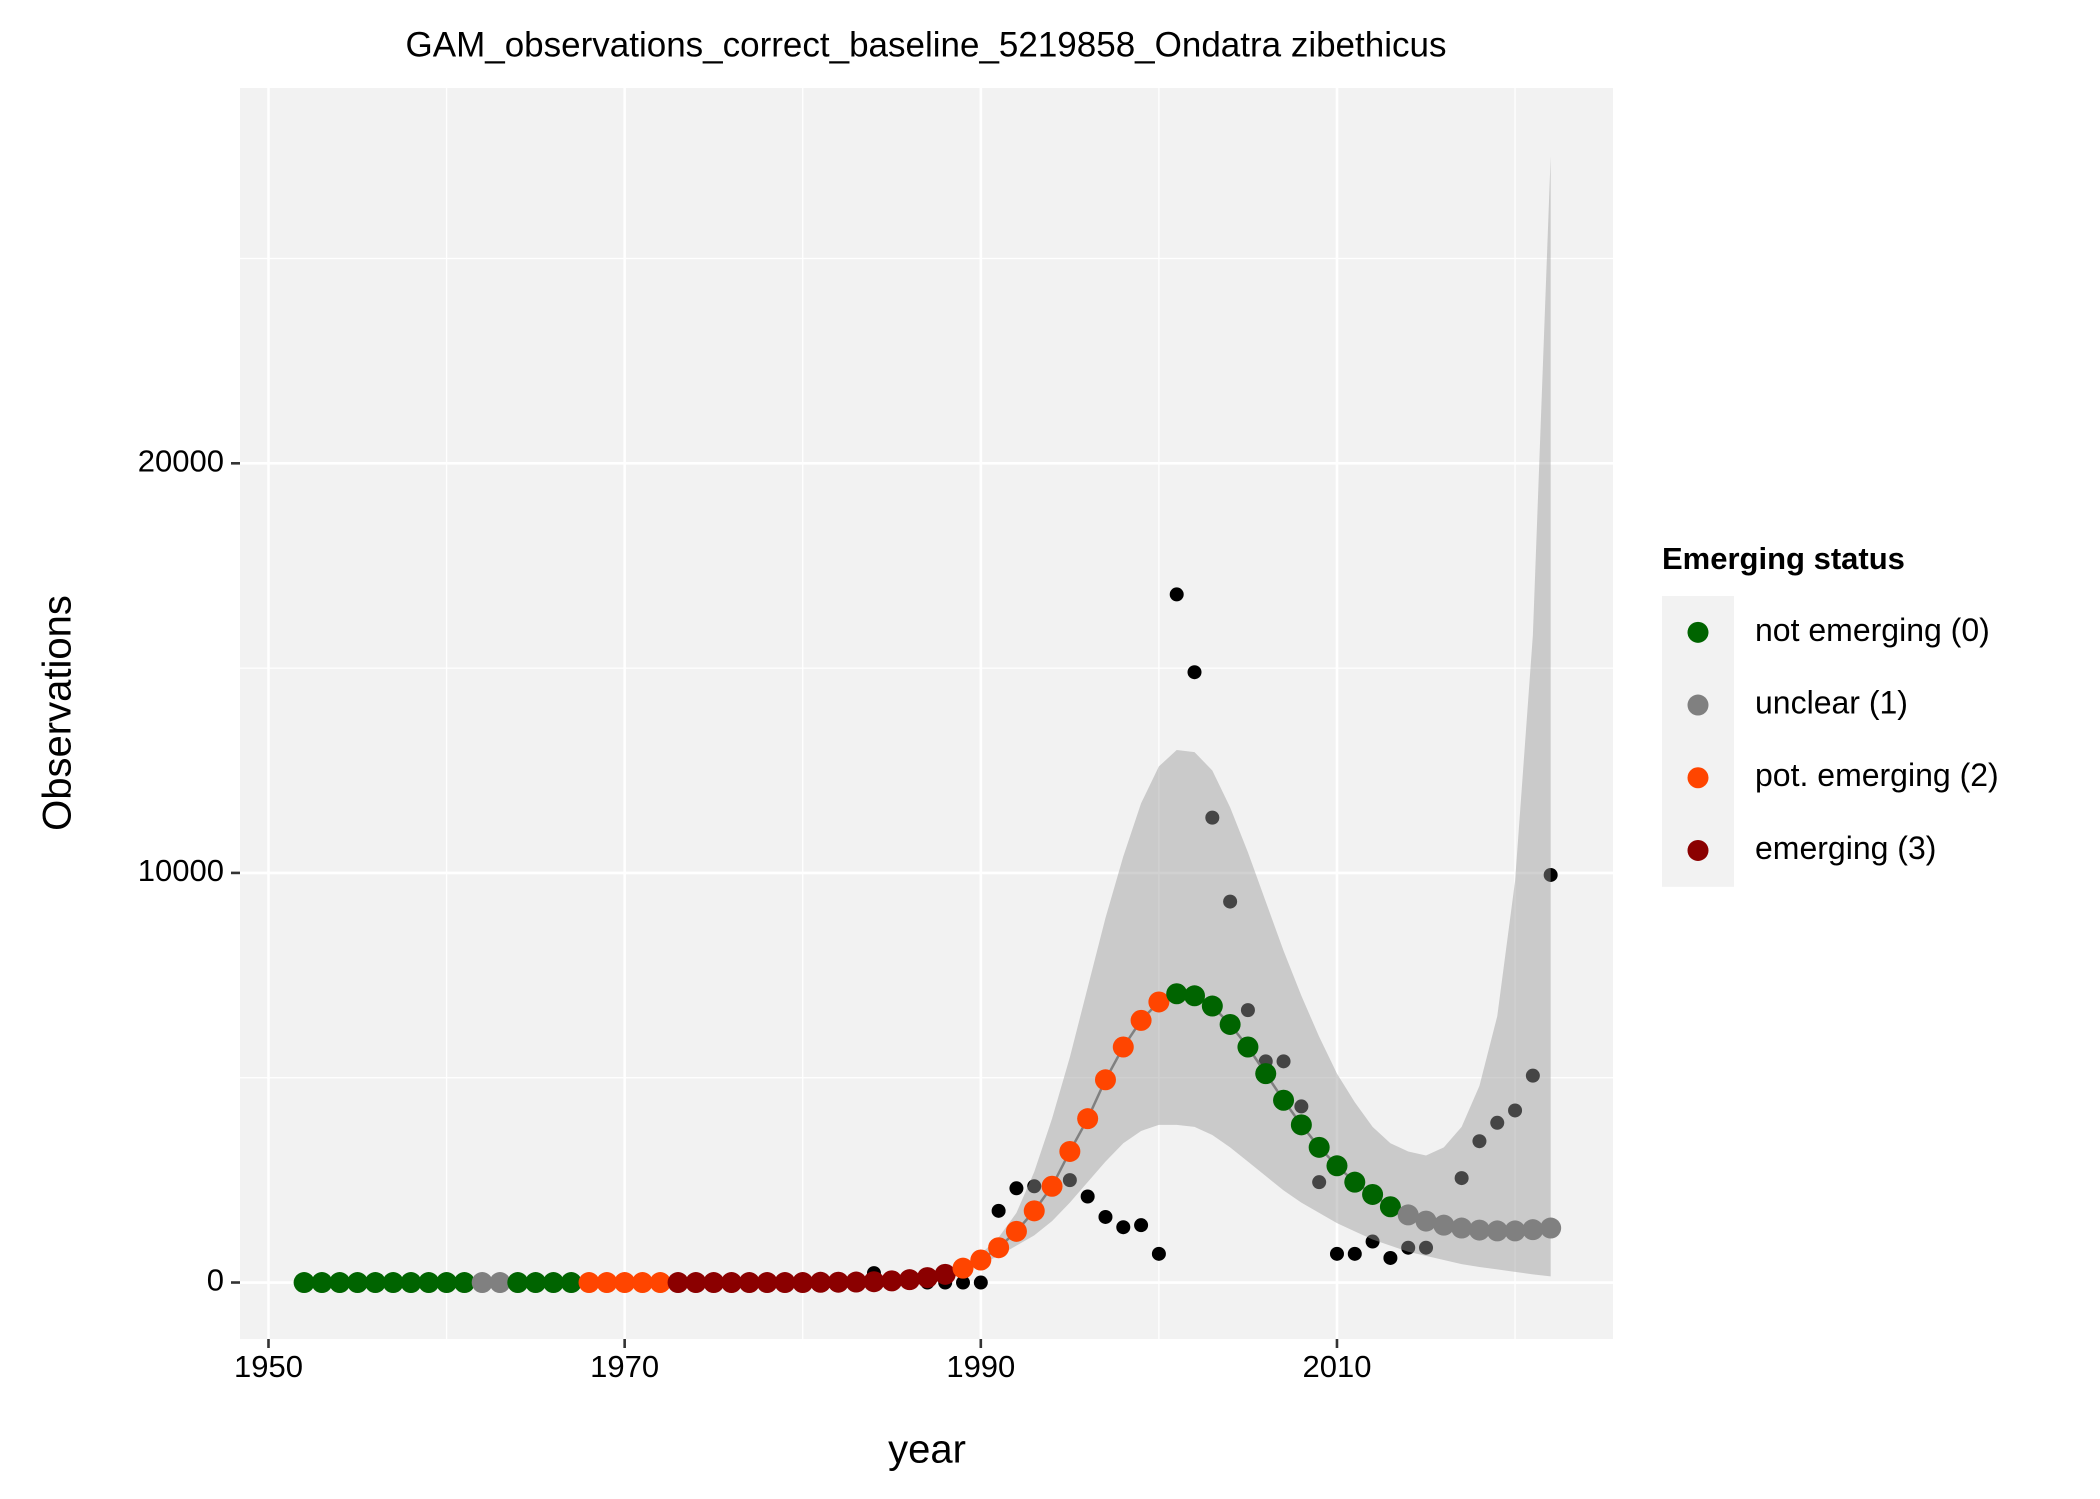 This screenshot has width=2100, height=1499. What do you see at coordinates (58, 713) in the screenshot?
I see `y-axis-title: Observations` at bounding box center [58, 713].